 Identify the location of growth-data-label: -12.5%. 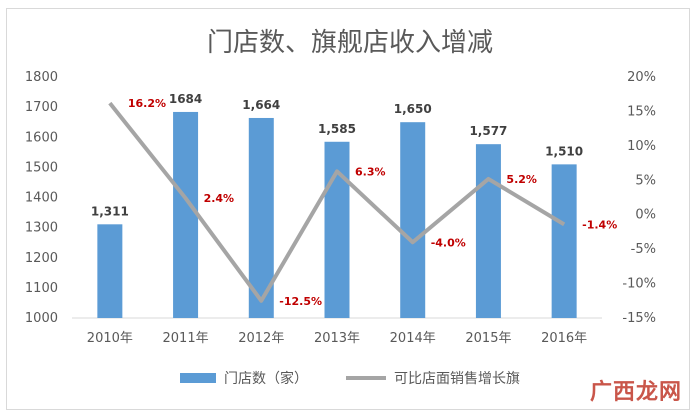
(300, 301).